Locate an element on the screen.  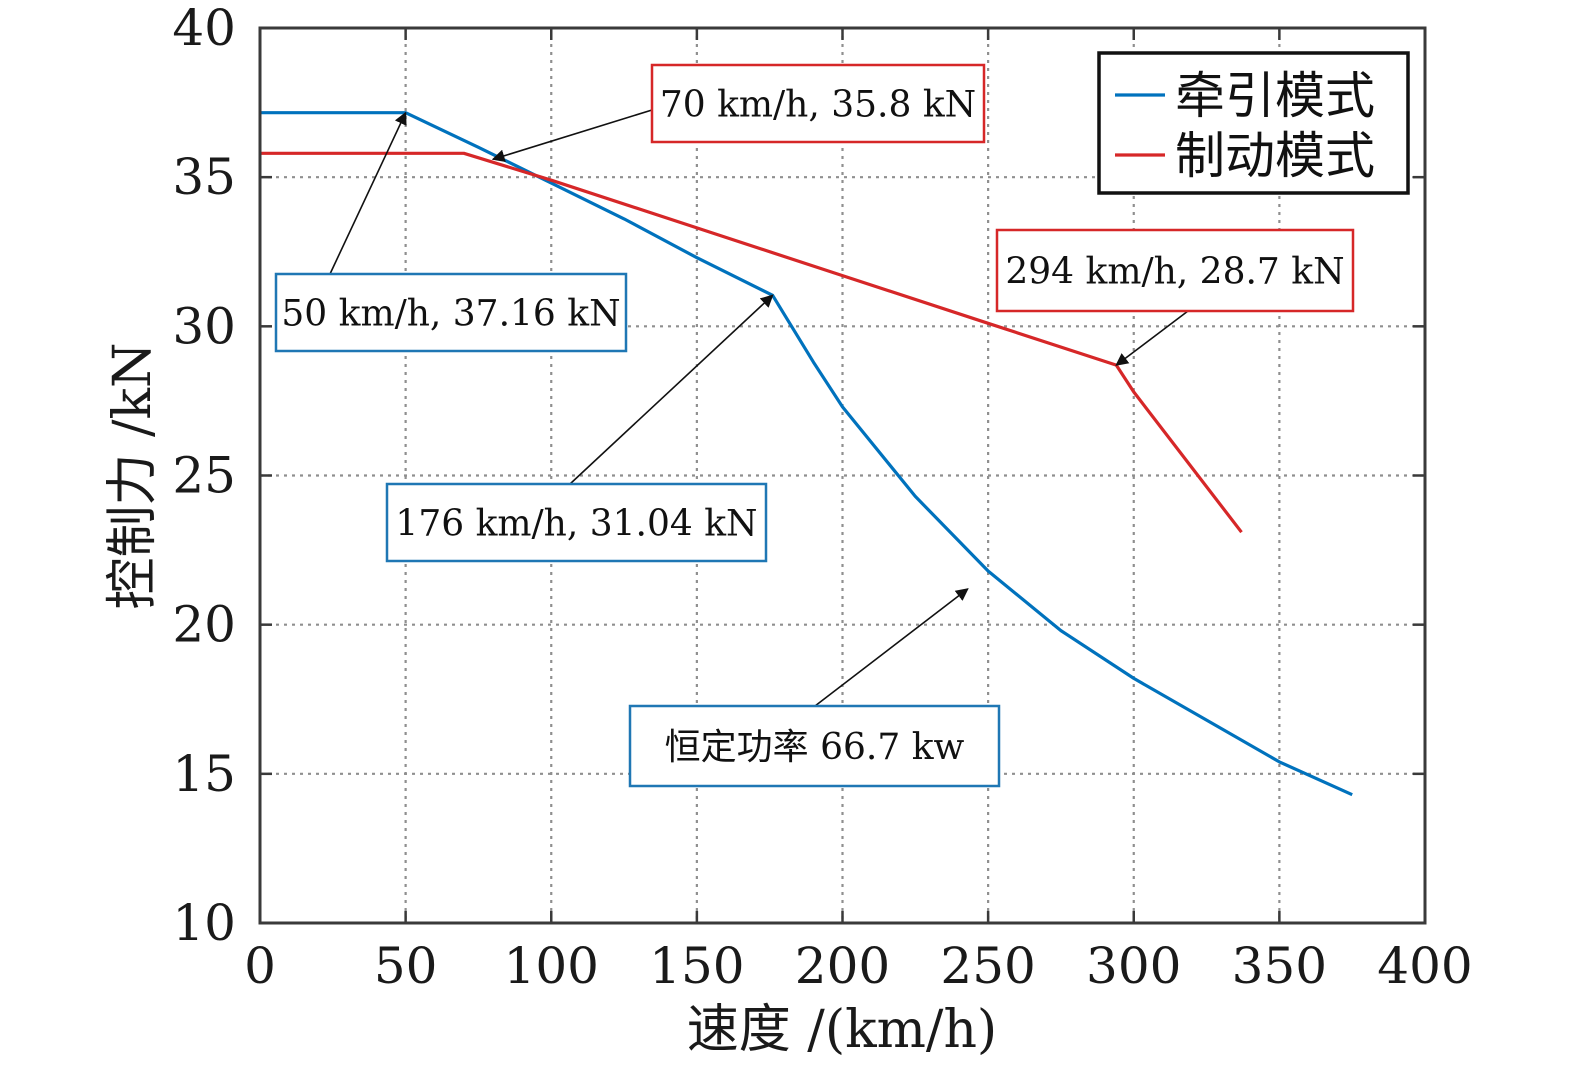
y-tick-label: 20 is located at coordinates (204, 625).